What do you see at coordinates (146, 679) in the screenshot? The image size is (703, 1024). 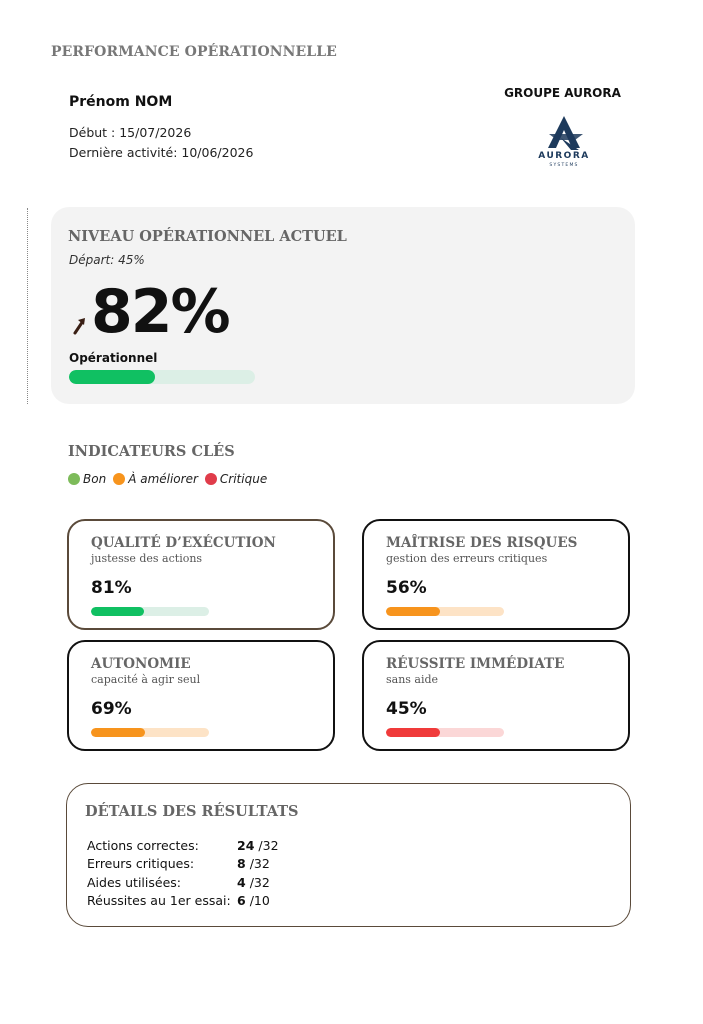 I see `kpi-subtitle: capacité à agir seul` at bounding box center [146, 679].